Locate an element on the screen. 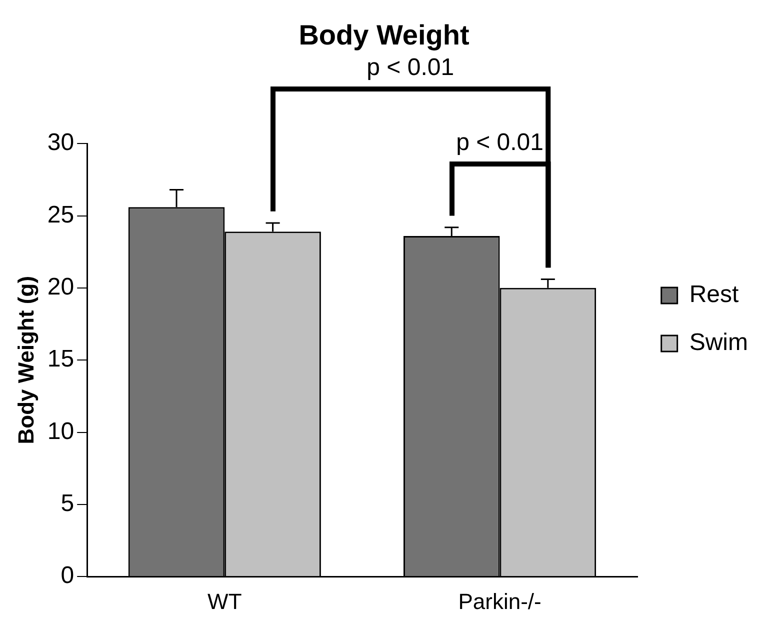 The width and height of the screenshot is (768, 629). y-tick-label: 15 is located at coordinates (60, 359).